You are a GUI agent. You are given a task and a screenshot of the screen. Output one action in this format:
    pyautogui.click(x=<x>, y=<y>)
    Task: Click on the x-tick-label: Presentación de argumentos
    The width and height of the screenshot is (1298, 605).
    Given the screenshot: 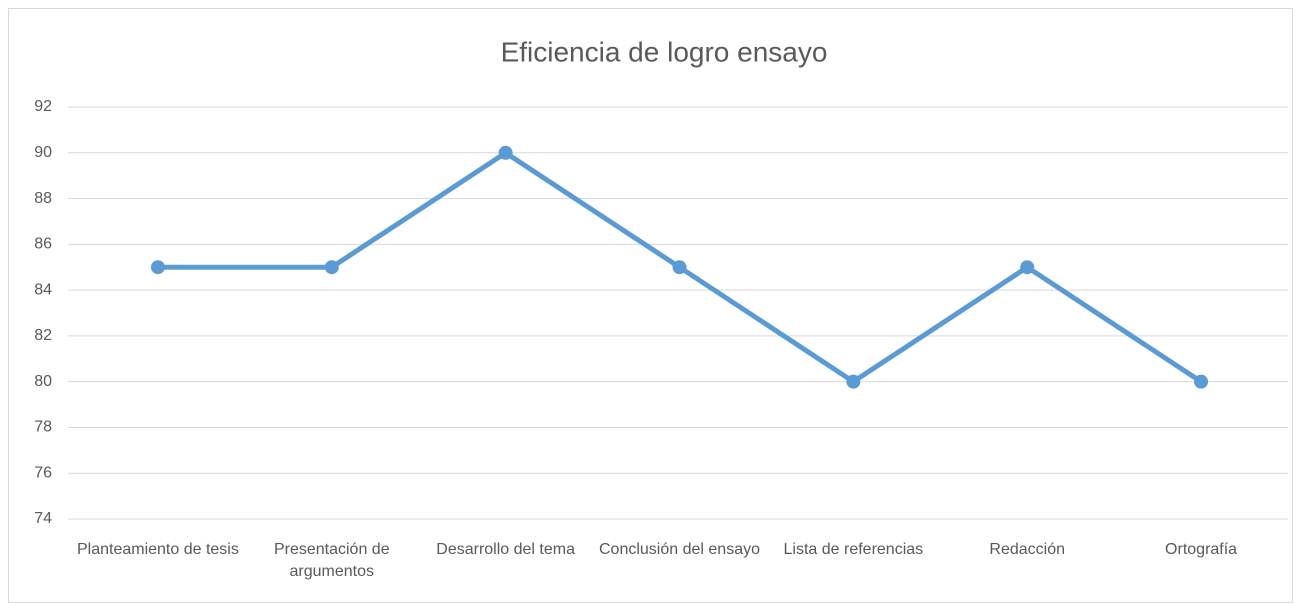 What is the action you would take?
    pyautogui.click(x=331, y=560)
    